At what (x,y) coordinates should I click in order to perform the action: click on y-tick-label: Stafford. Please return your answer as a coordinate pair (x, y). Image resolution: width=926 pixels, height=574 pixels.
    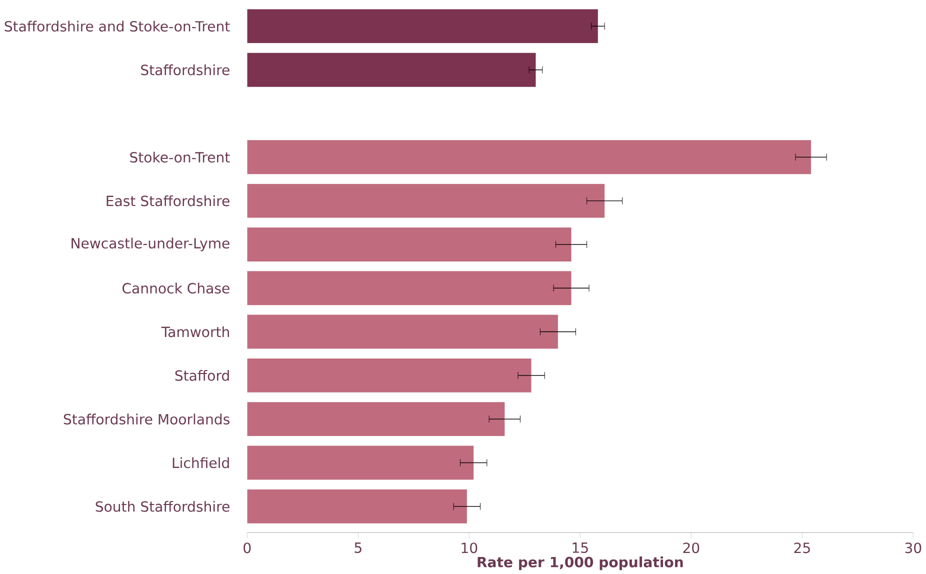
    Looking at the image, I should click on (202, 375).